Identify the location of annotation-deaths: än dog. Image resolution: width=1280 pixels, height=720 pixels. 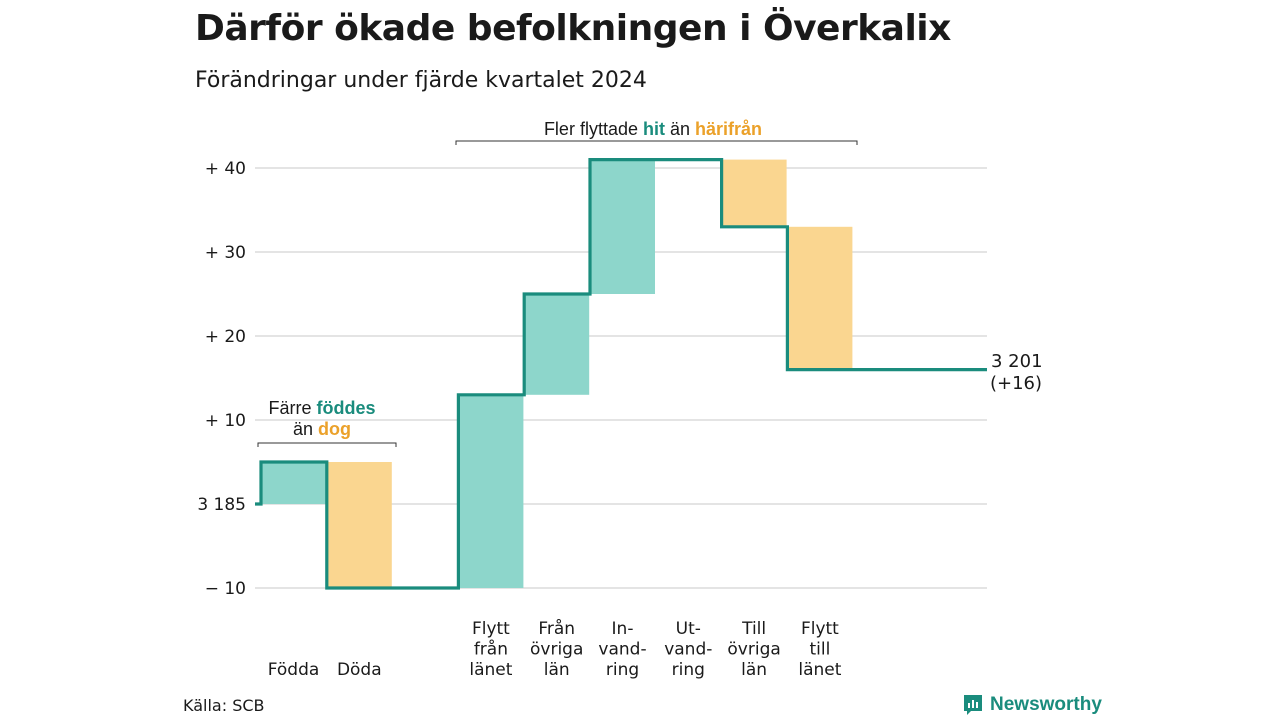
(322, 429).